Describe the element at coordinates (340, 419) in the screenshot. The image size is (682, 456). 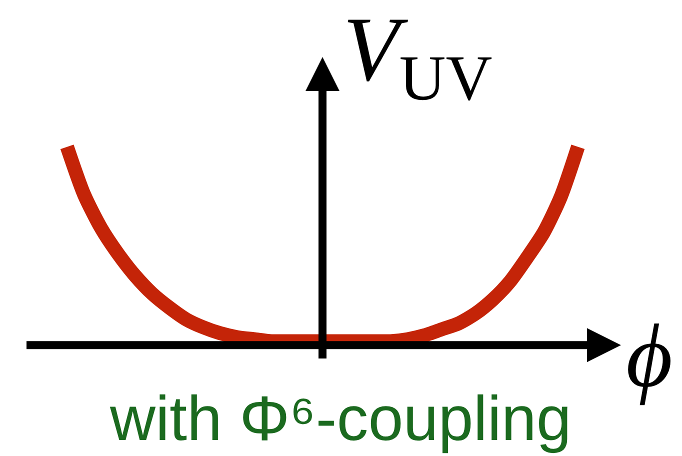
I see `text: with Φ⁶-coupling` at that location.